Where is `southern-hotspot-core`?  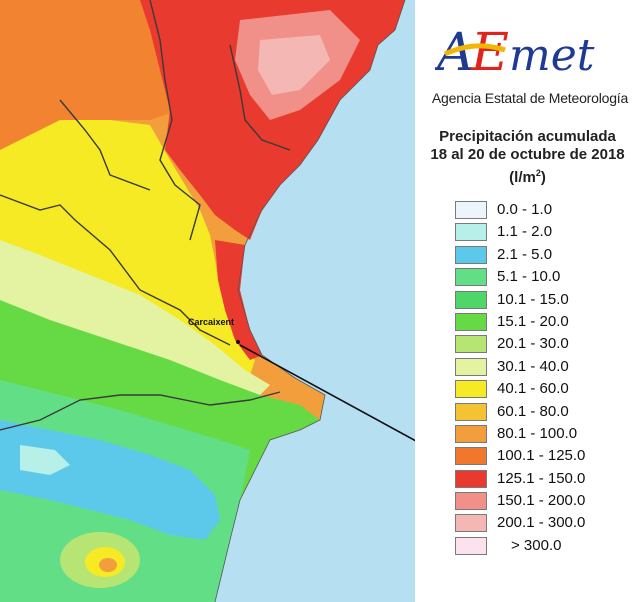 southern-hotspot-core is located at coordinates (108, 565).